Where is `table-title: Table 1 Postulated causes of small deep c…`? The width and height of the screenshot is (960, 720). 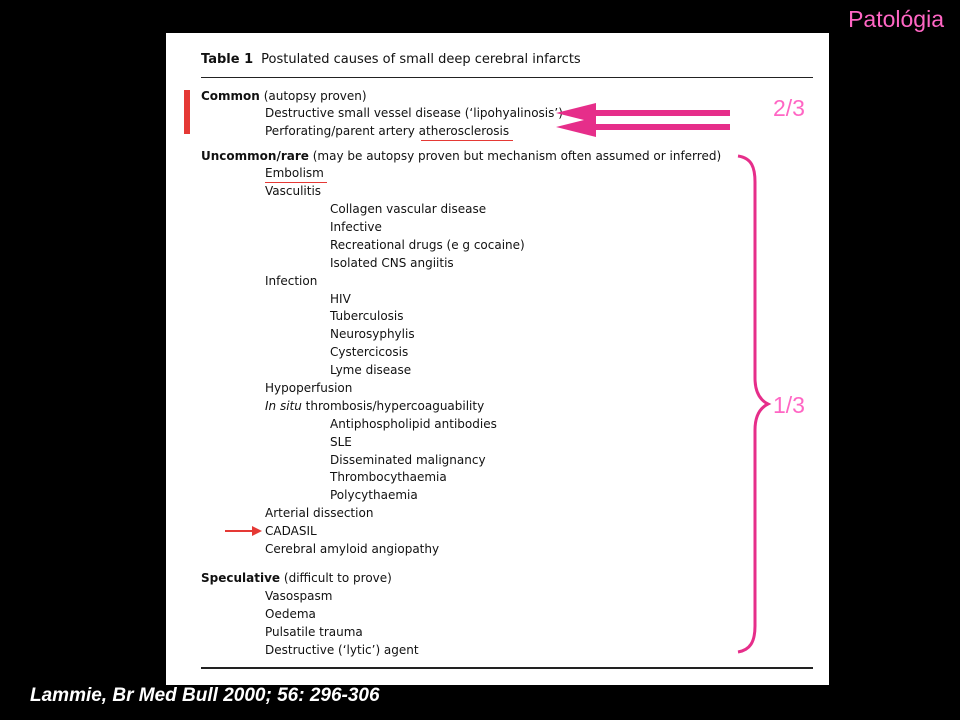
table-title: Table 1 Postulated causes of small deep c… is located at coordinates (391, 59).